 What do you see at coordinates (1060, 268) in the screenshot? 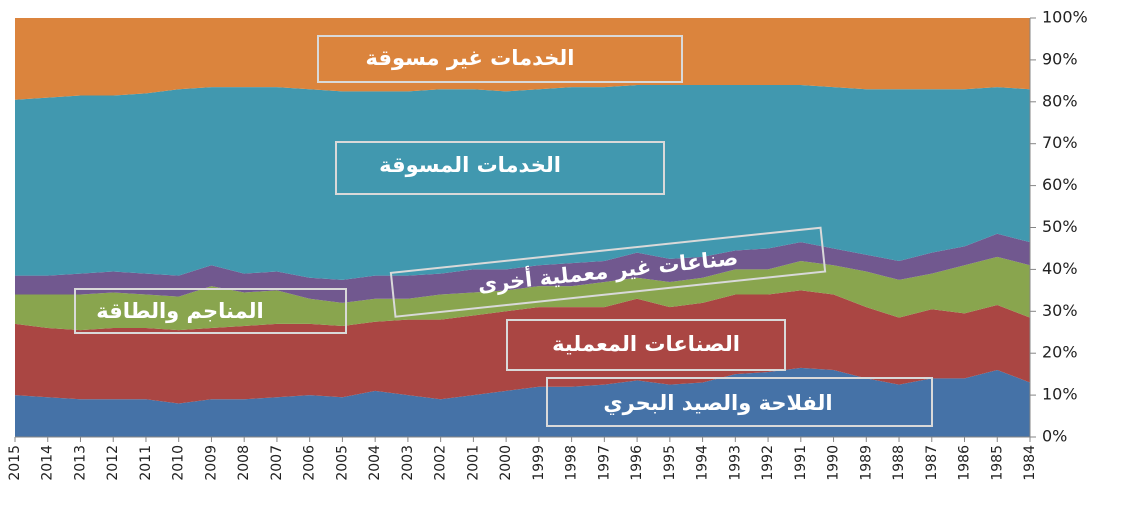
I see `y-tick-label: 40%` at bounding box center [1060, 268].